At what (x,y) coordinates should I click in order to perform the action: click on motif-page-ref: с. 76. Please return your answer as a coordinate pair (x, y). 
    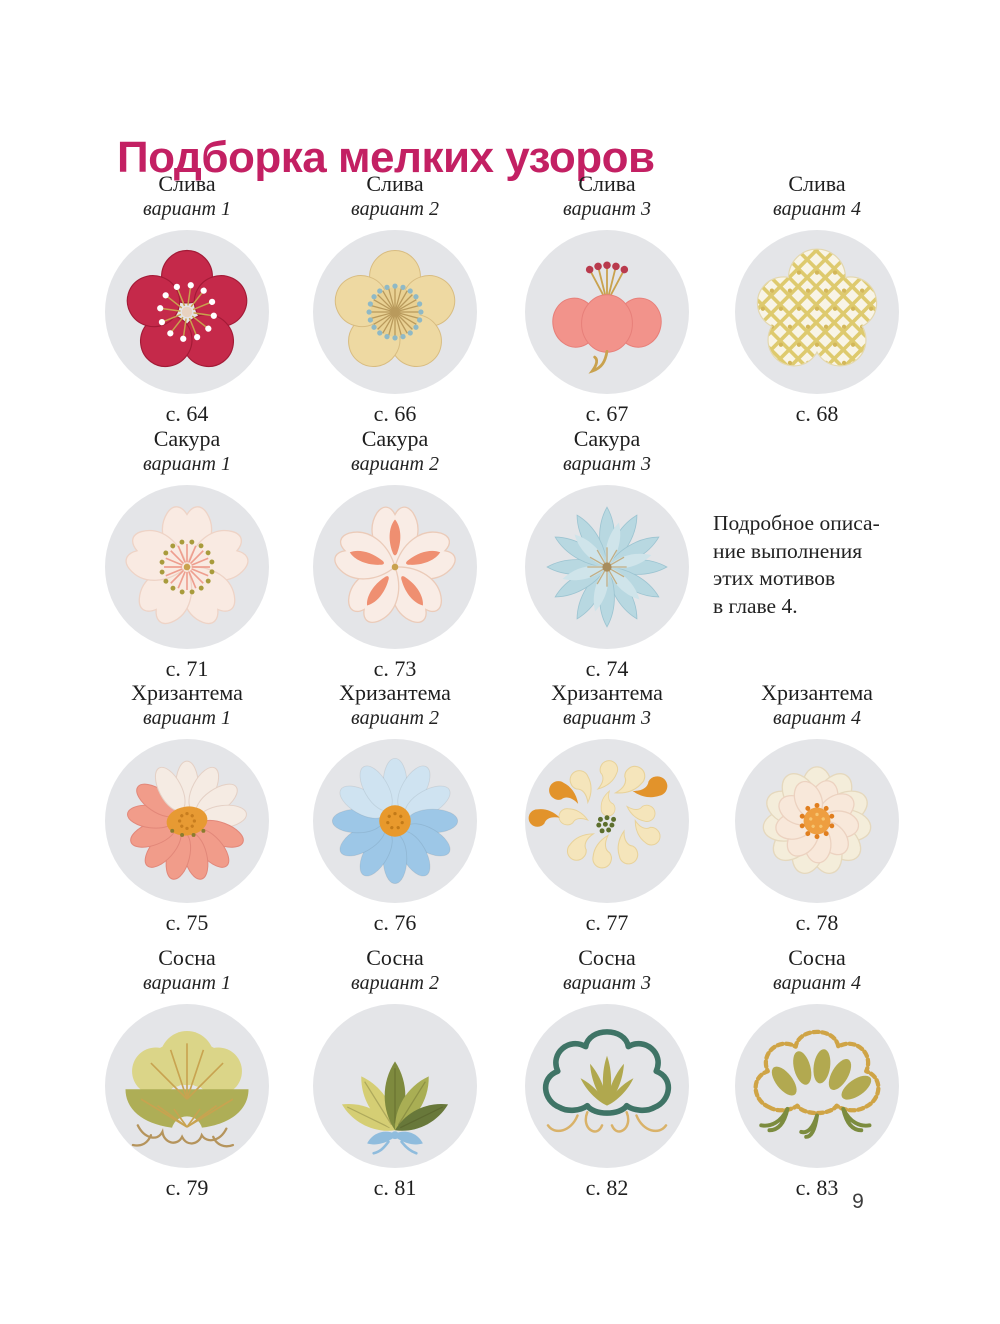
    Looking at the image, I should click on (395, 922).